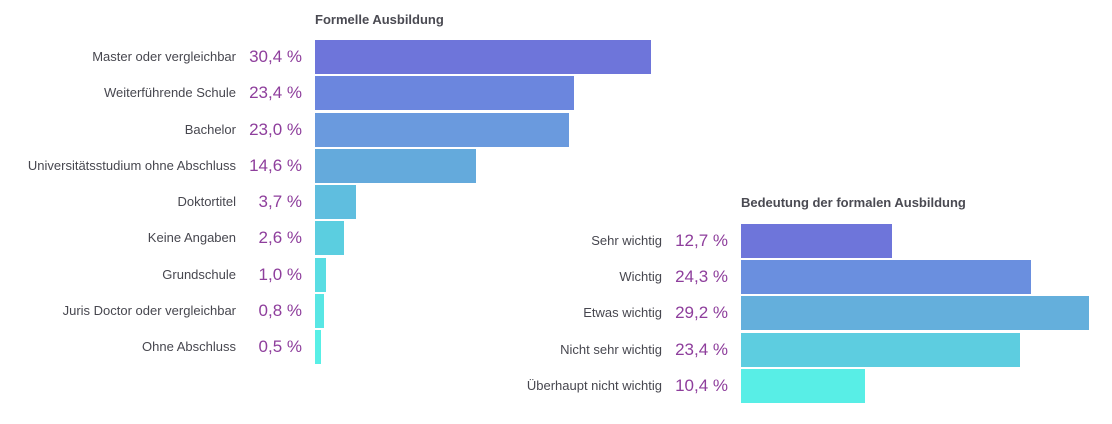 This screenshot has height=424, width=1112. I want to click on category-label-wrap: Juris Doctor oder vergleichbar, so click(118, 311).